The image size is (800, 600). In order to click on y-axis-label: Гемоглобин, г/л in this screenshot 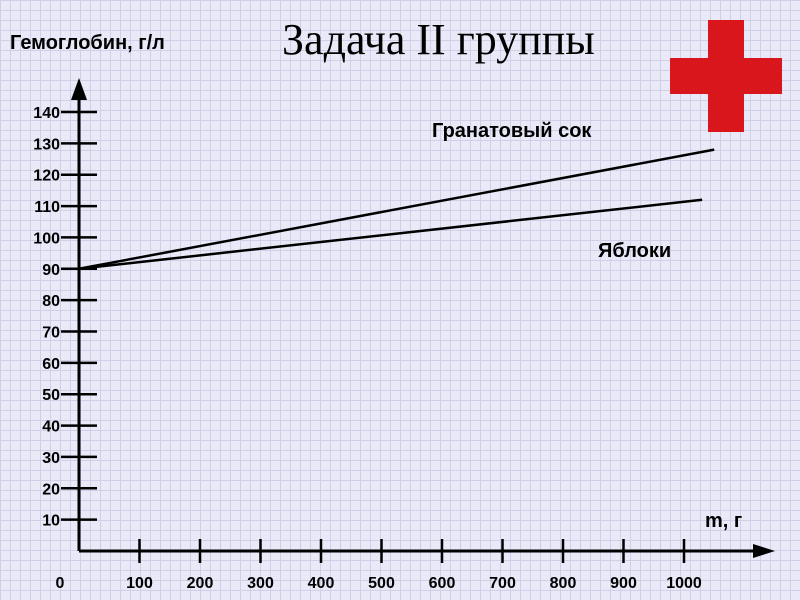, I will do `click(87, 43)`.